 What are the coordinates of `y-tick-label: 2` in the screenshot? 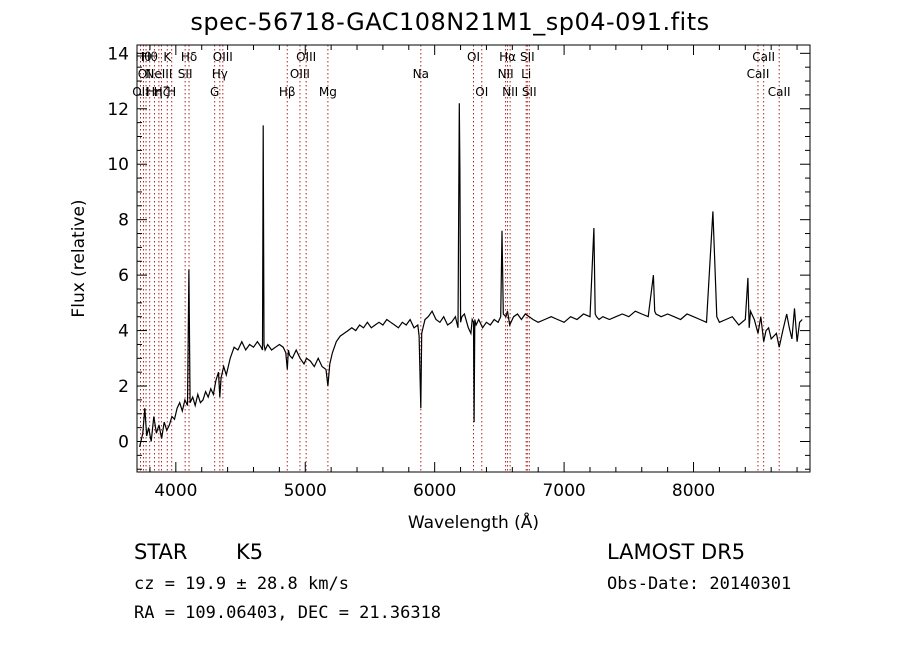 It's located at (123, 387).